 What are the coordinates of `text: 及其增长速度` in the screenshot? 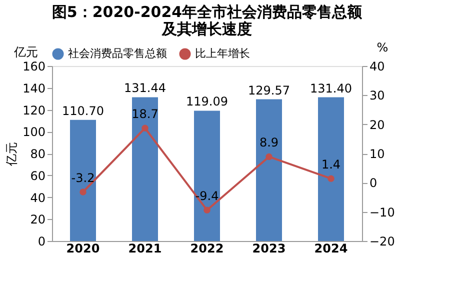 It's located at (207, 29).